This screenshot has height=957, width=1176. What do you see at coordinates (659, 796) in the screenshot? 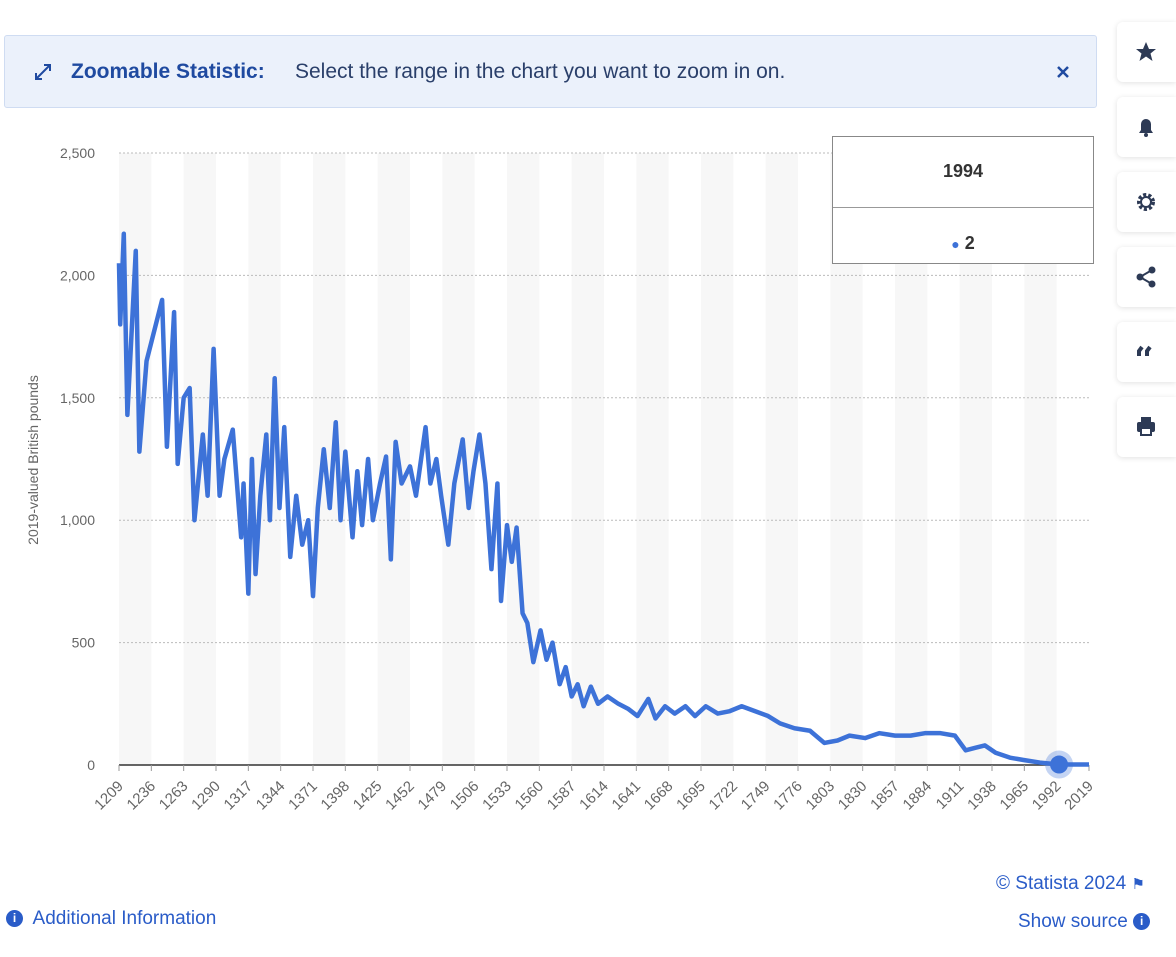
I see `x-tick-label: 1668` at bounding box center [659, 796].